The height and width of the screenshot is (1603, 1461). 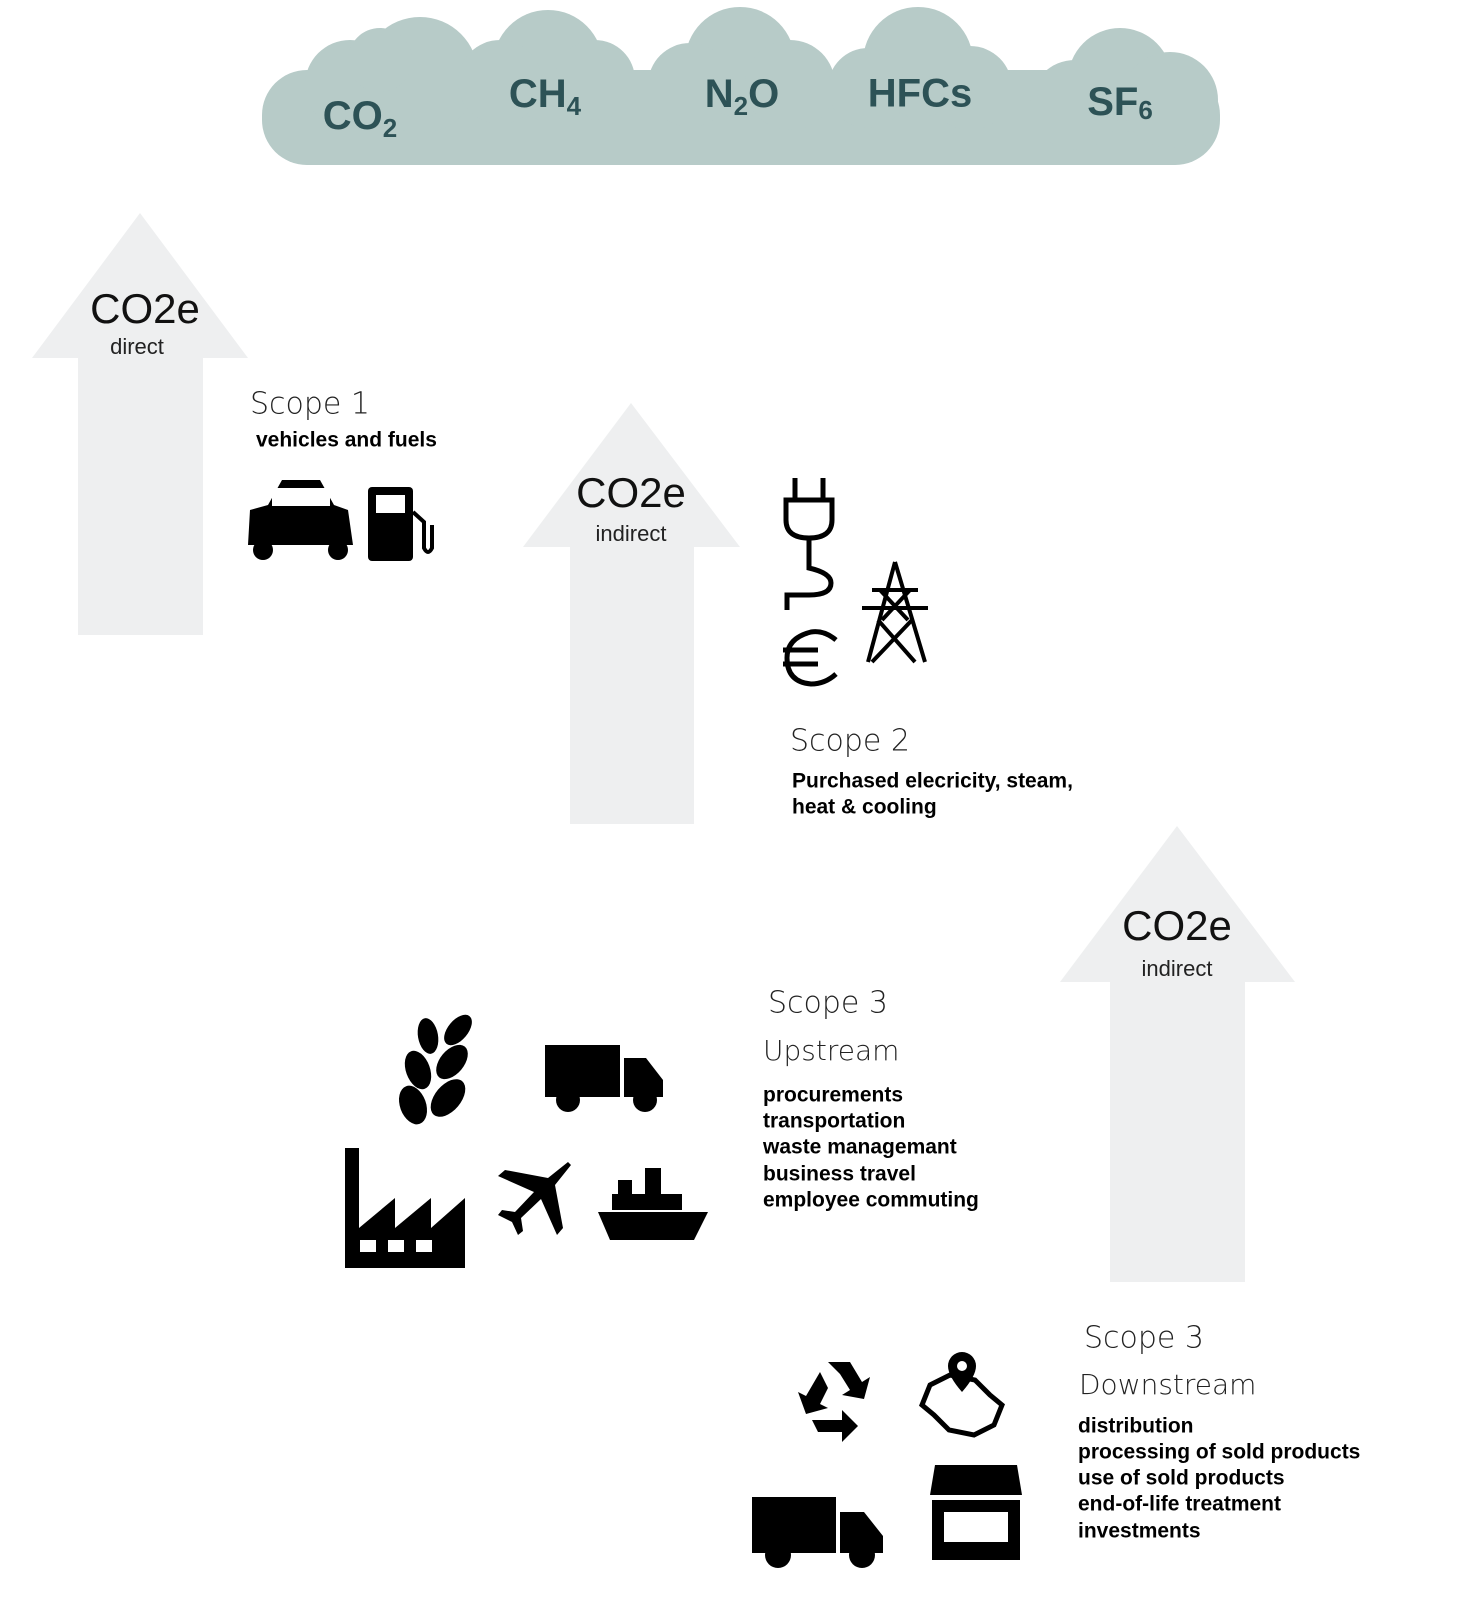 What do you see at coordinates (1139, 1531) in the screenshot?
I see `scope-item: investments` at bounding box center [1139, 1531].